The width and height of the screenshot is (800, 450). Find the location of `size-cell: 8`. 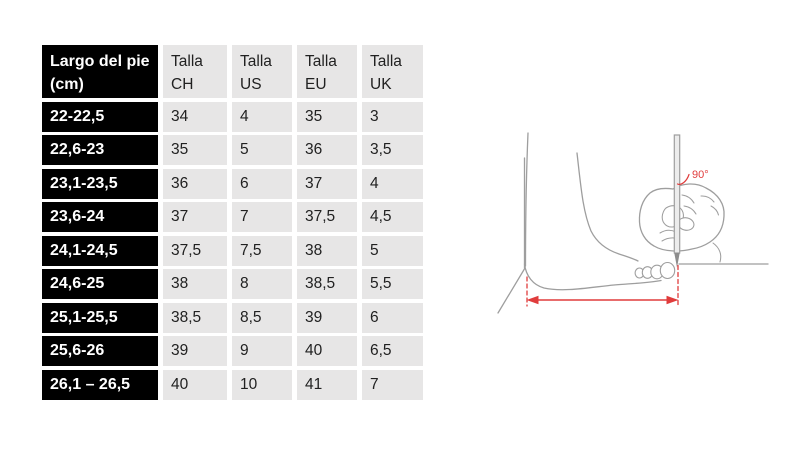

size-cell: 8 is located at coordinates (262, 284).